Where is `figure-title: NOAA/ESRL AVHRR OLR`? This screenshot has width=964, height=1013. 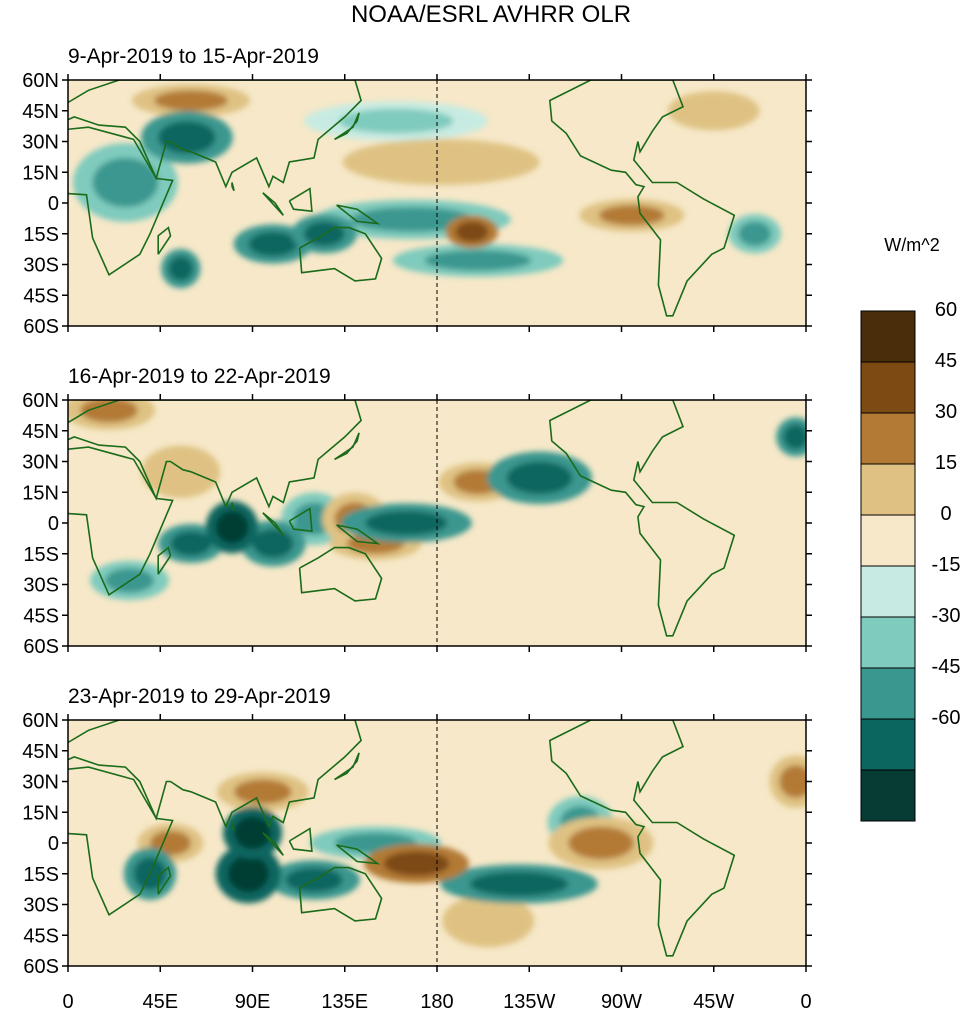 figure-title: NOAA/ESRL AVHRR OLR is located at coordinates (491, 14).